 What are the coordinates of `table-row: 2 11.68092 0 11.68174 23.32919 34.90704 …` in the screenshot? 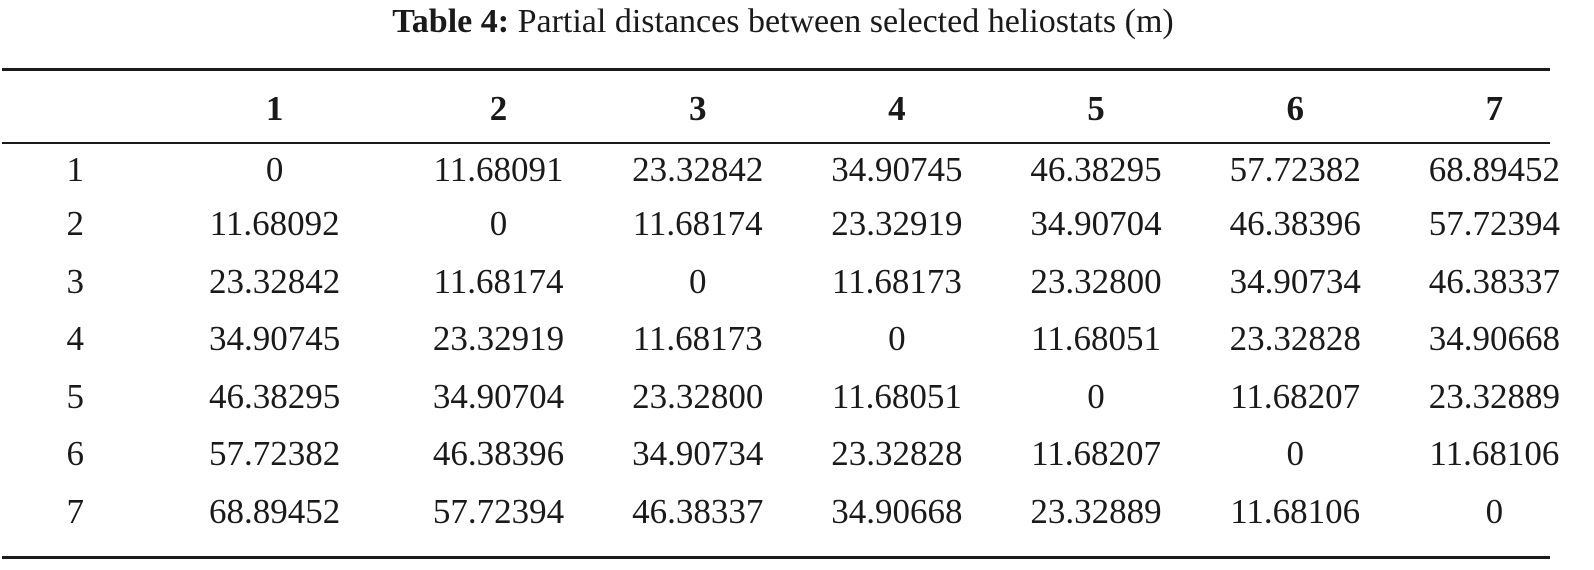 It's located at (797, 225).